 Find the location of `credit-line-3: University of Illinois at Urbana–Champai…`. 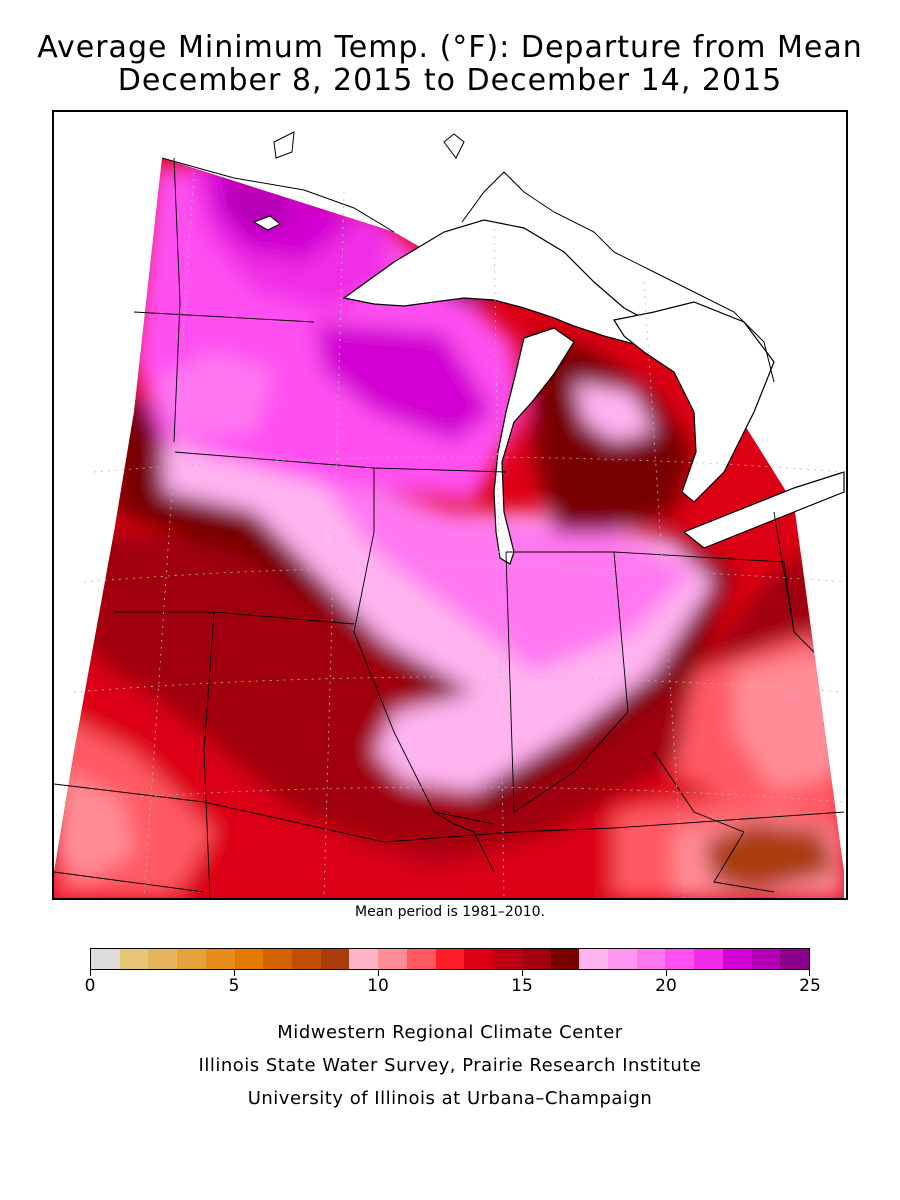

credit-line-3: University of Illinois at Urbana–Champai… is located at coordinates (450, 1098).